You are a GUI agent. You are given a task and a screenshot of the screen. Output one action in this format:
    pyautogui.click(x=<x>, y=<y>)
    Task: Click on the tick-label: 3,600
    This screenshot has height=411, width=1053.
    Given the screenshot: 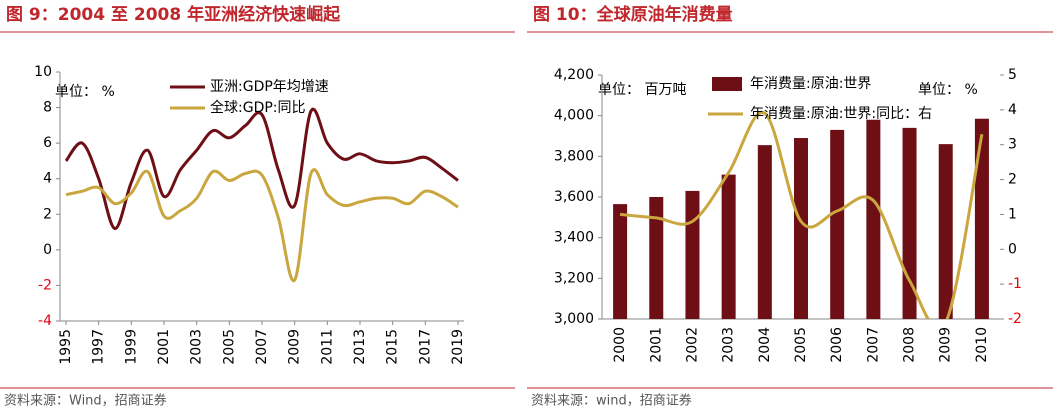 What is the action you would take?
    pyautogui.click(x=574, y=197)
    